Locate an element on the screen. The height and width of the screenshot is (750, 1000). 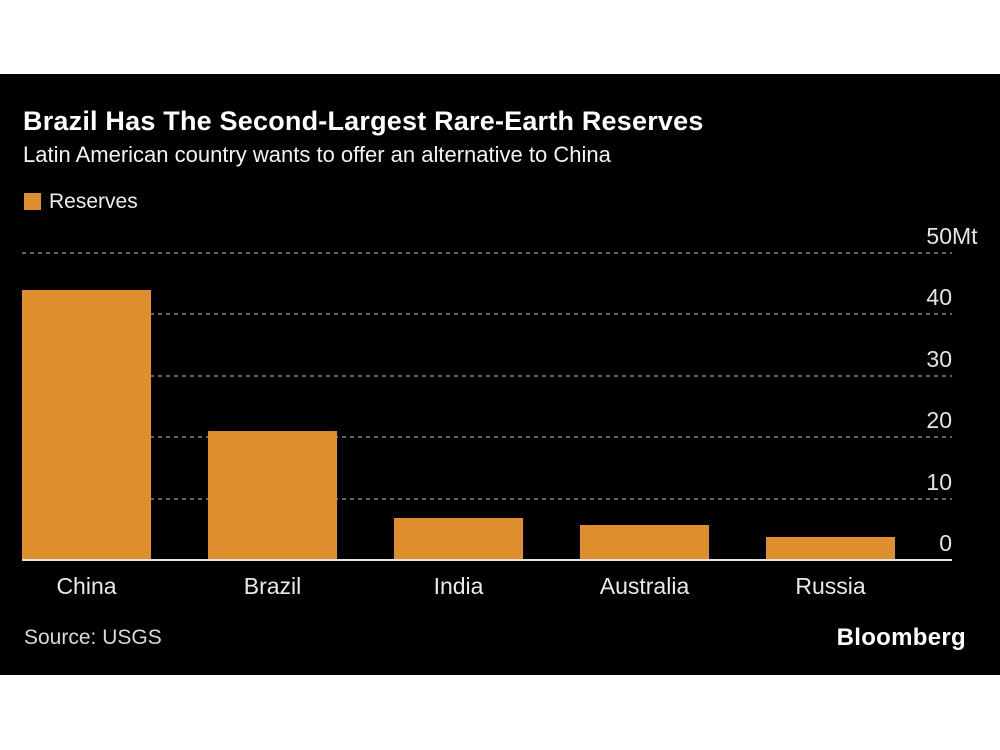
y-tick-value: 20 is located at coordinates (939, 420).